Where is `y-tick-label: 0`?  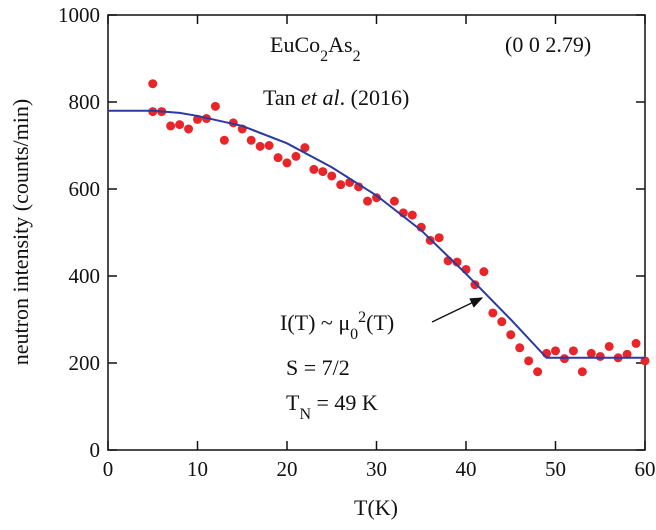 y-tick-label: 0 is located at coordinates (95, 450).